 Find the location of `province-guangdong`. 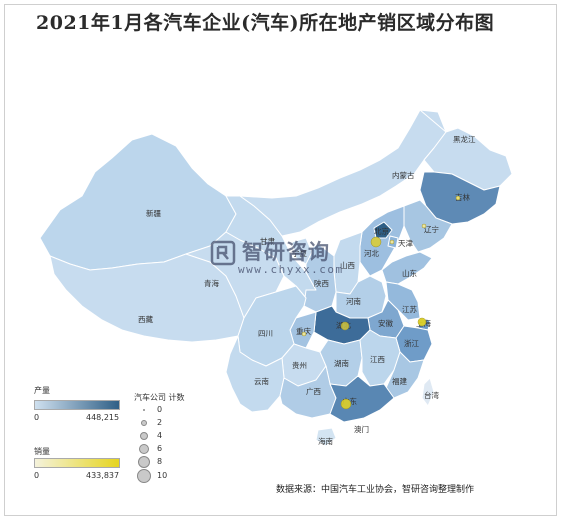

province-guangdong is located at coordinates (362, 399).